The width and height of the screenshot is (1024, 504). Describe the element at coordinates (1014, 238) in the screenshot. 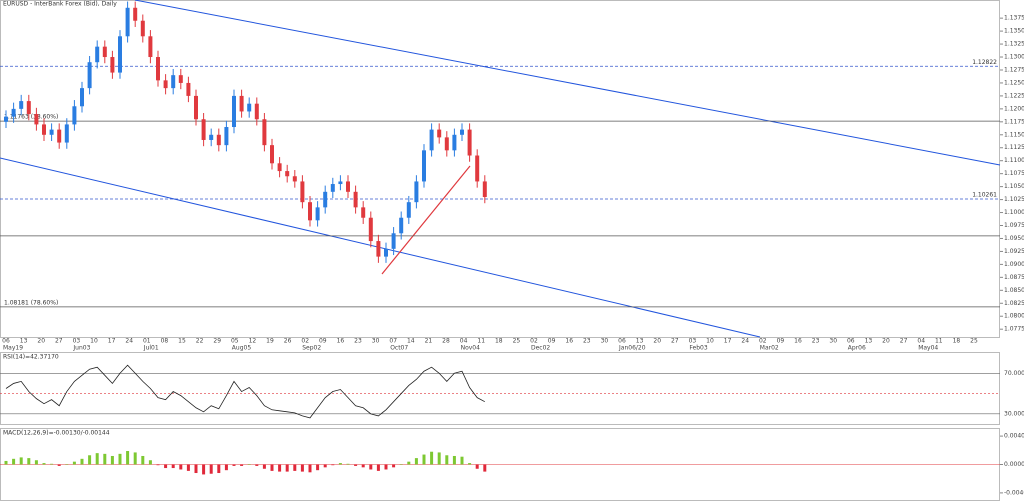

I see `y-tick-label: 1.09500` at that location.